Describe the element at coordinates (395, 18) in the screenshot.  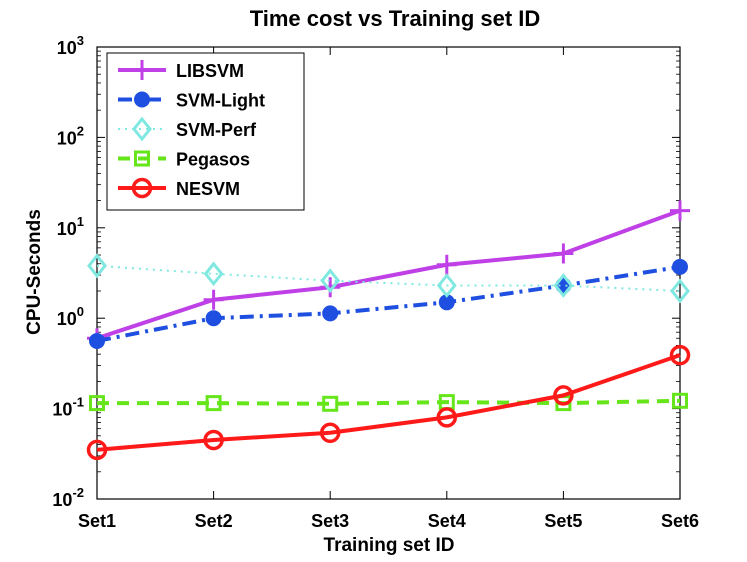
I see `chart-title: Time cost vs Training set ID` at that location.